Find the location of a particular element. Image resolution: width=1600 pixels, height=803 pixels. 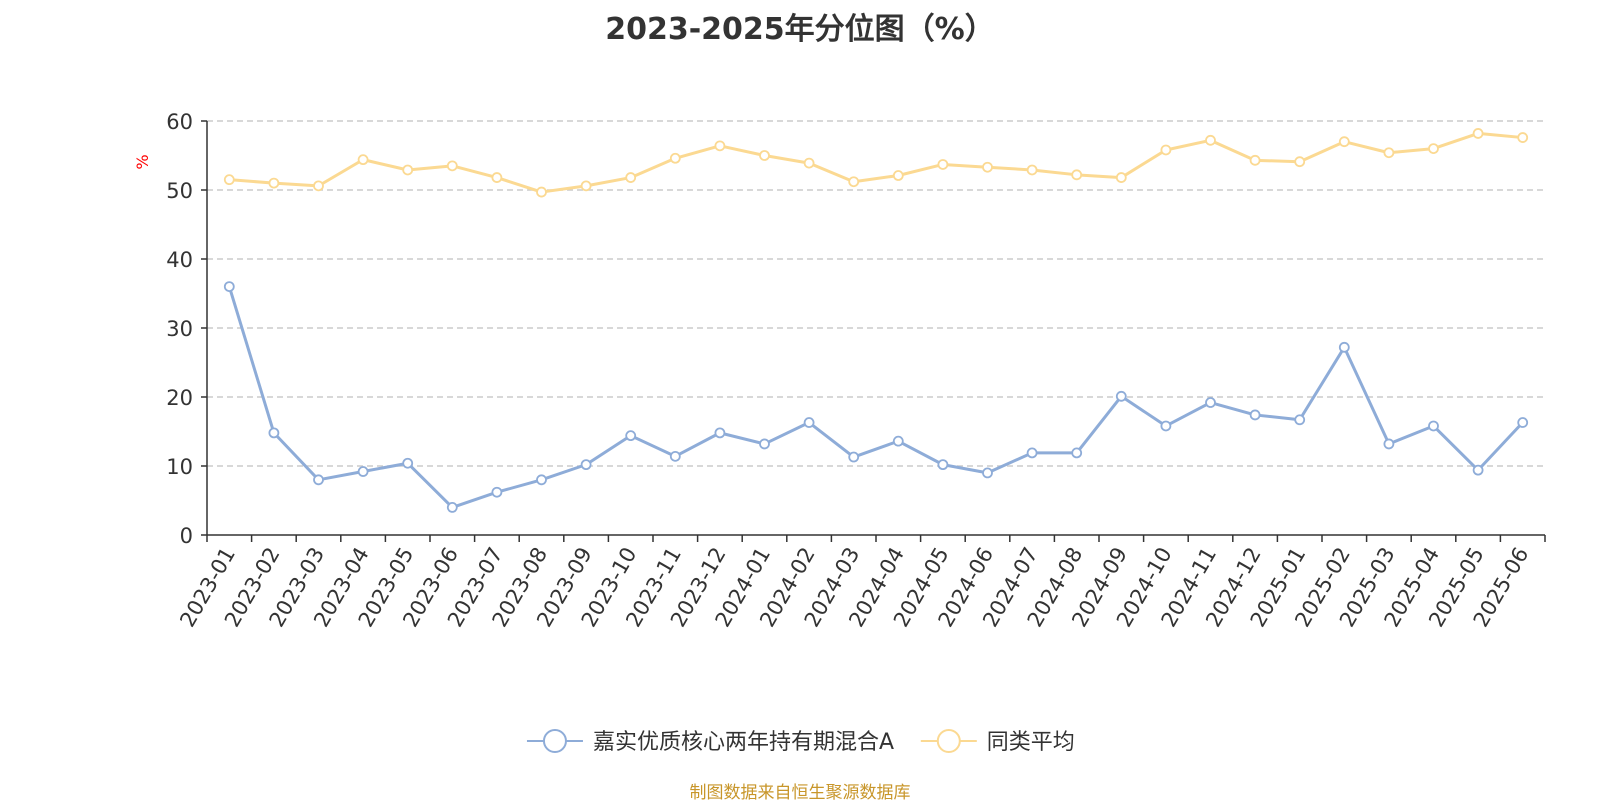

series-line is located at coordinates (876, 162).